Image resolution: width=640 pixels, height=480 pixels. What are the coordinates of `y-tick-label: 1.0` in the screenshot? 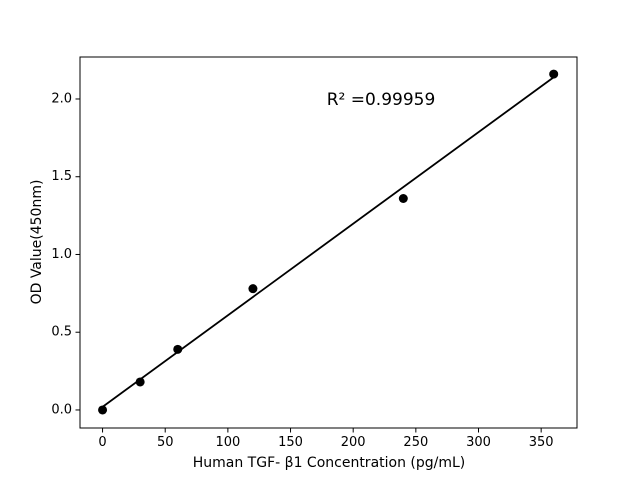 It's located at (61, 254).